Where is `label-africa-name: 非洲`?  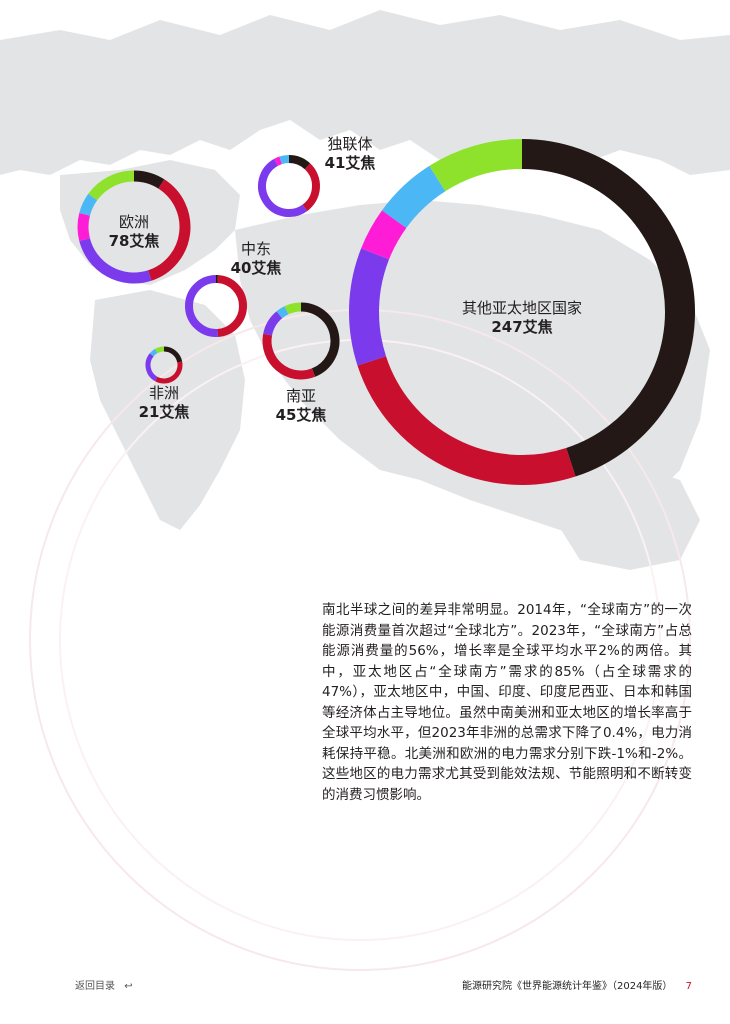 label-africa-name: 非洲 is located at coordinates (163, 393).